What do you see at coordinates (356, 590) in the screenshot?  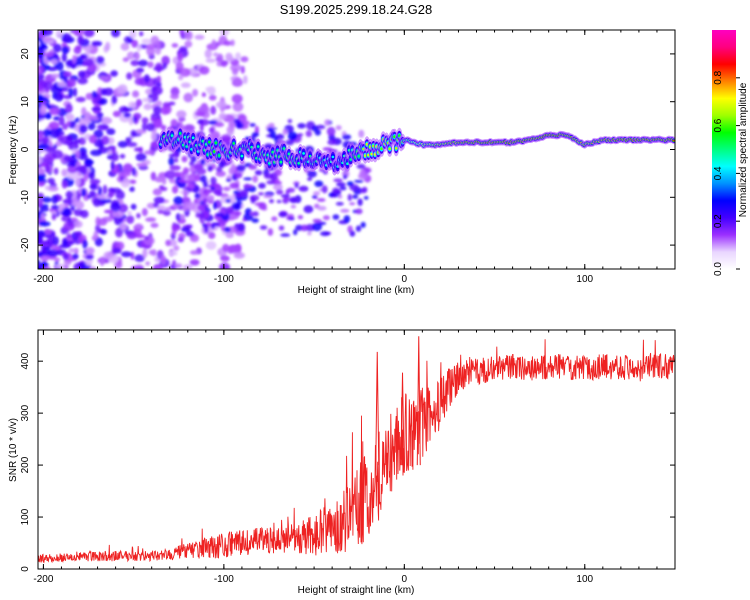 I see `snr-x-label: Height of straight line (km)` at bounding box center [356, 590].